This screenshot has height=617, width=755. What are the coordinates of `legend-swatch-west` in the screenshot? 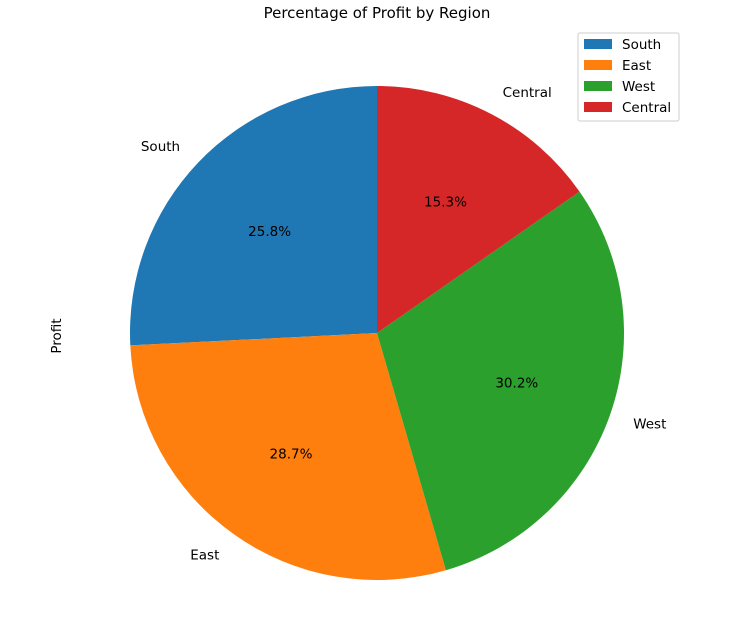 It's located at (598, 86).